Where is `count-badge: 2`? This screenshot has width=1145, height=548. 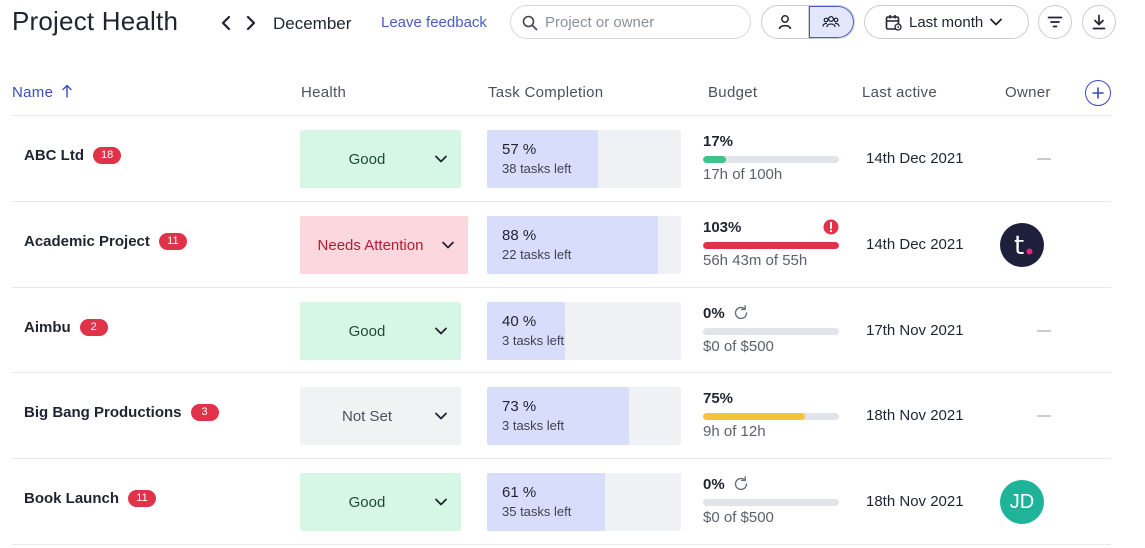 count-badge: 2 is located at coordinates (93, 327).